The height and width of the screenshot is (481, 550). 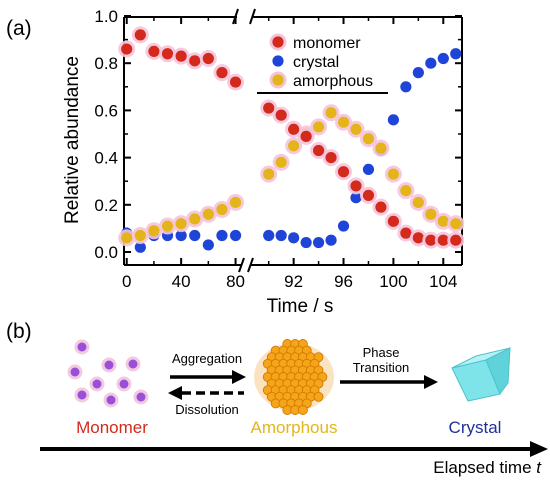 I want to click on phase-transition-label-line2: Transition, so click(x=381, y=367).